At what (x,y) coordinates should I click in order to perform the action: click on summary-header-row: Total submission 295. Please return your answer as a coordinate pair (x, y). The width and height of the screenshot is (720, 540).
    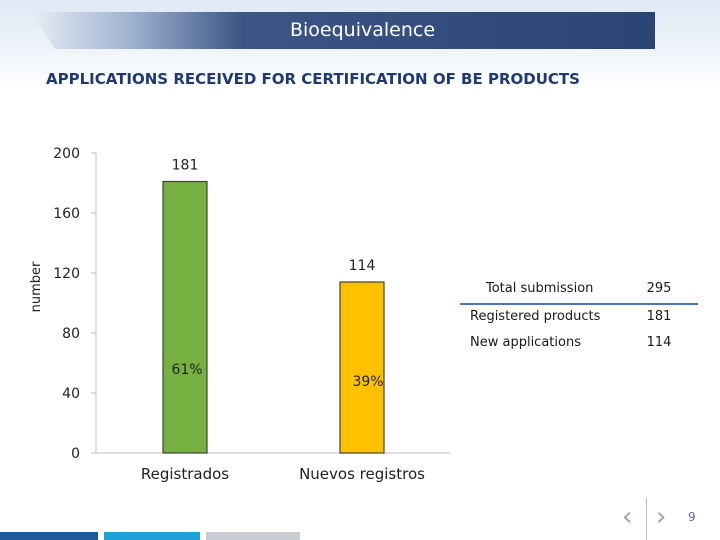
    Looking at the image, I should click on (579, 291).